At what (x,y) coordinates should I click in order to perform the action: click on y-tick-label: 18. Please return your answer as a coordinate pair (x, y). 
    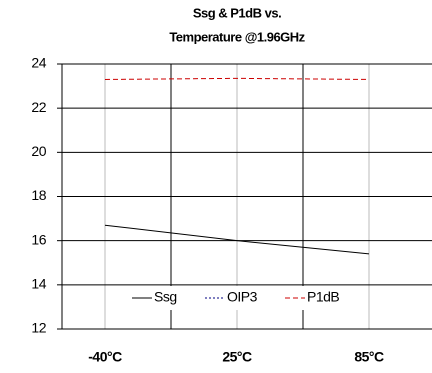
    Looking at the image, I should click on (38, 195).